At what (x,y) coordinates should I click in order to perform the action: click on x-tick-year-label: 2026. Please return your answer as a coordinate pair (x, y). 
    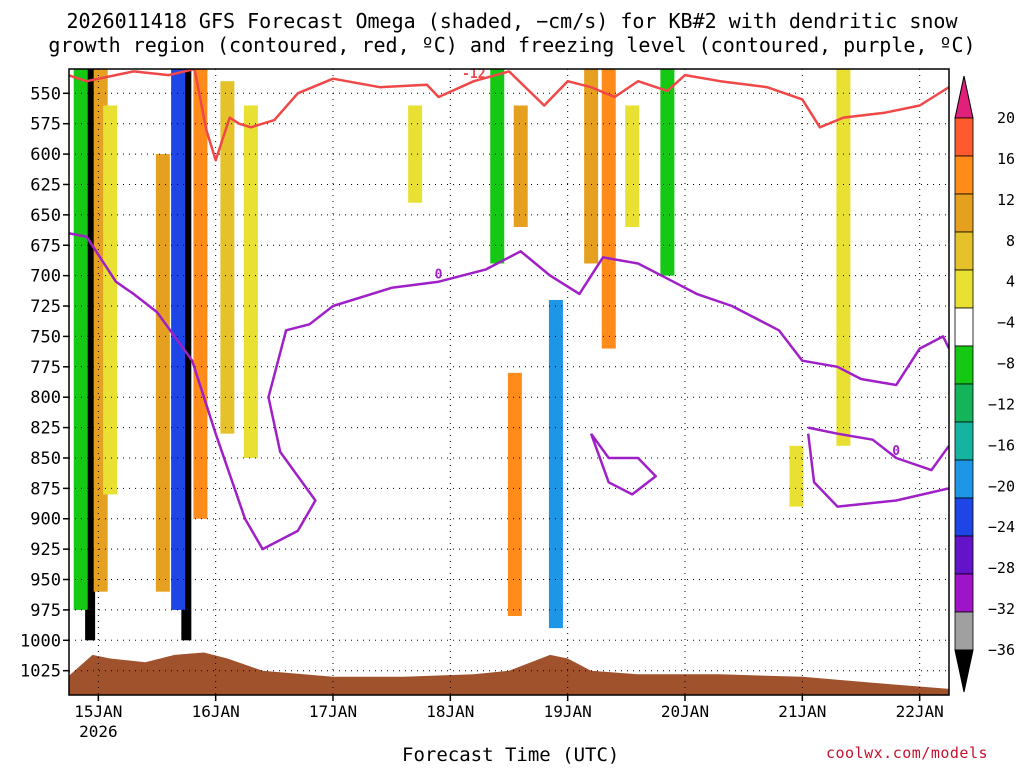
    Looking at the image, I should click on (98, 731).